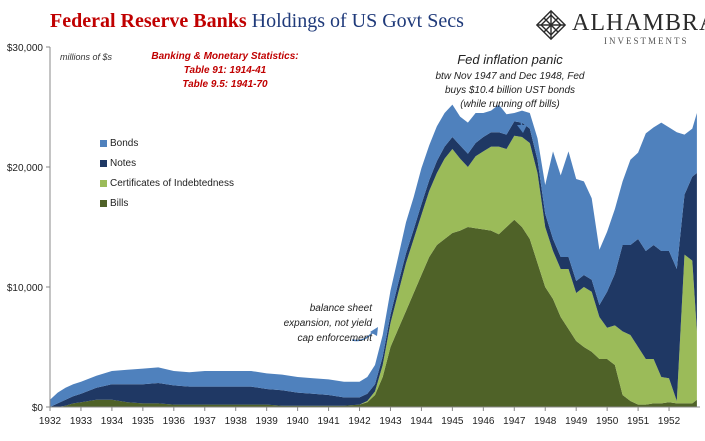 The width and height of the screenshot is (705, 441). What do you see at coordinates (357, 21) in the screenshot?
I see `chart-title-part2: Holdings of US Govt Secs` at bounding box center [357, 21].